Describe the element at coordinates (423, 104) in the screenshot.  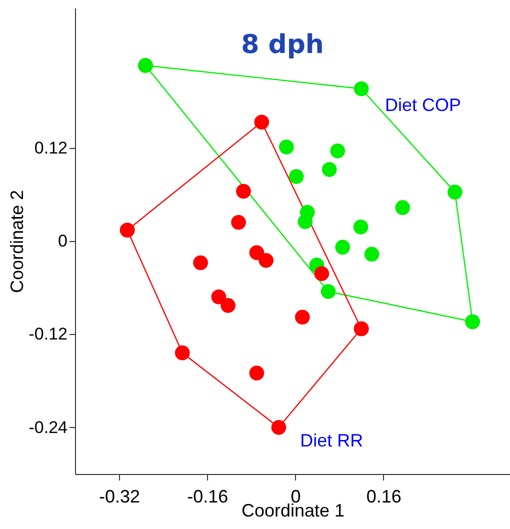
I see `annotation: Diet COP` at that location.